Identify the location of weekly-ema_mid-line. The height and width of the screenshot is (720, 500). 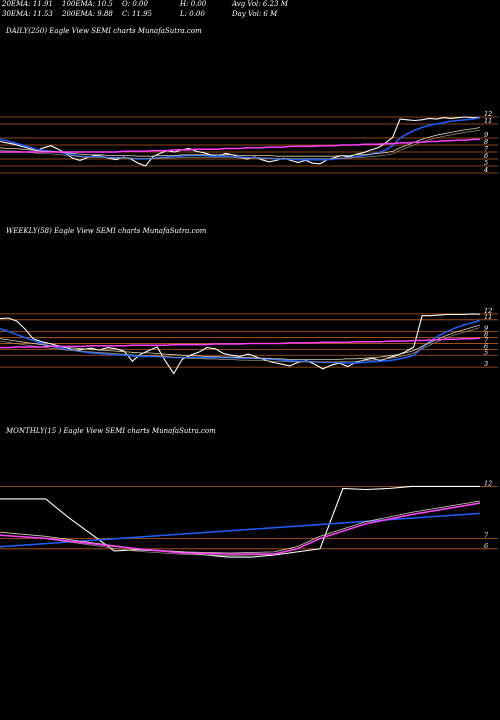
(240, 342).